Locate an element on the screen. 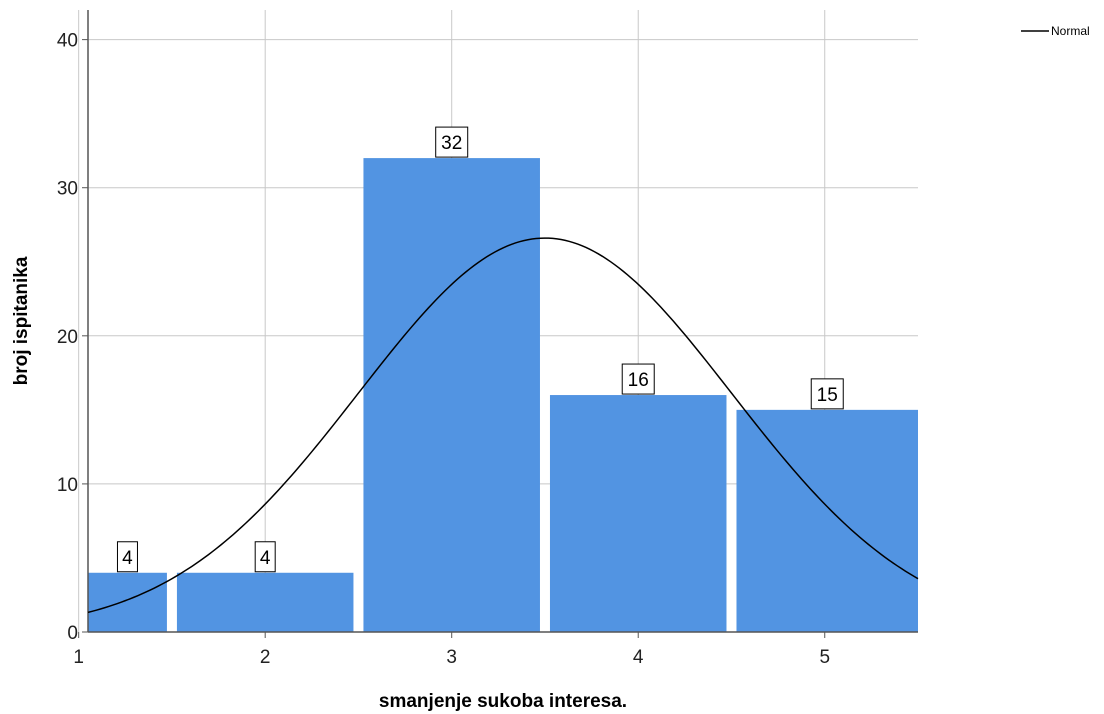 This screenshot has height=714, width=1104. x-tick-label-4: 4 is located at coordinates (638, 657).